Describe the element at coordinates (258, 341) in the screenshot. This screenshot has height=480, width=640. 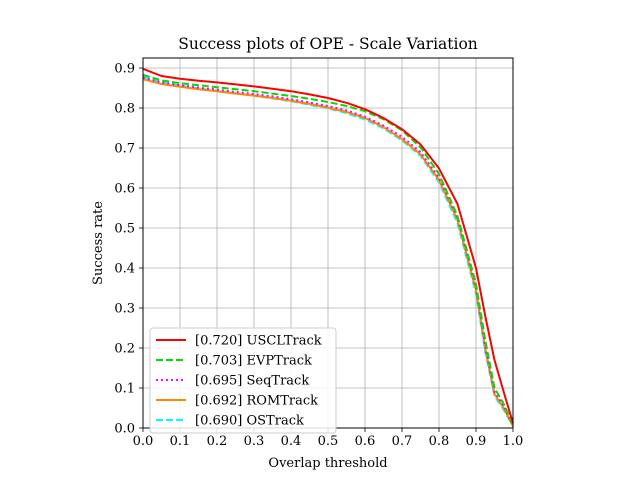
I see `legend-label: [0.720] USCLTrack` at that location.